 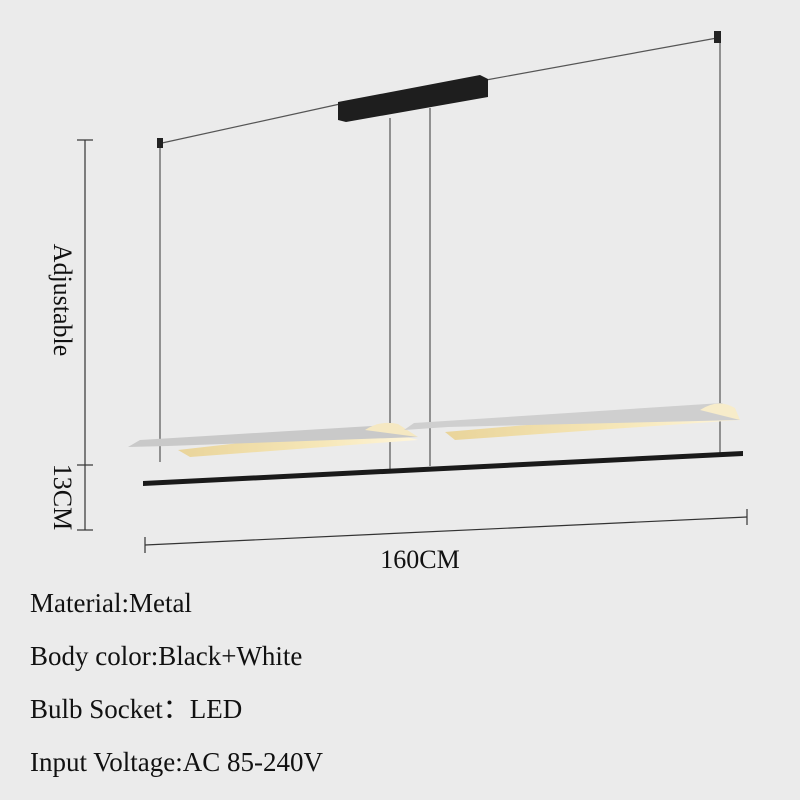 I want to click on lamp-bar, so click(x=443, y=468).